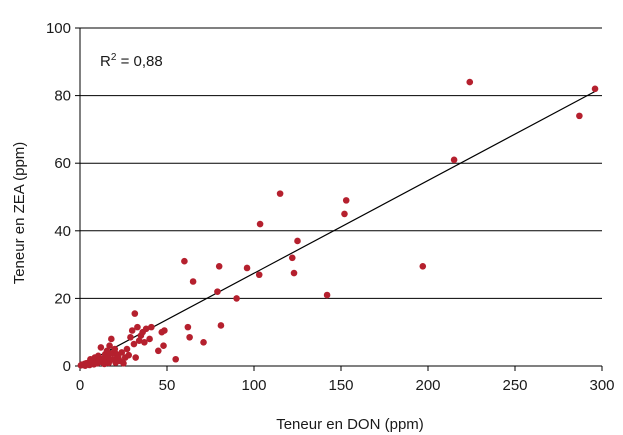  Describe the element at coordinates (62, 298) in the screenshot. I see `y-tick-label: 20` at that location.